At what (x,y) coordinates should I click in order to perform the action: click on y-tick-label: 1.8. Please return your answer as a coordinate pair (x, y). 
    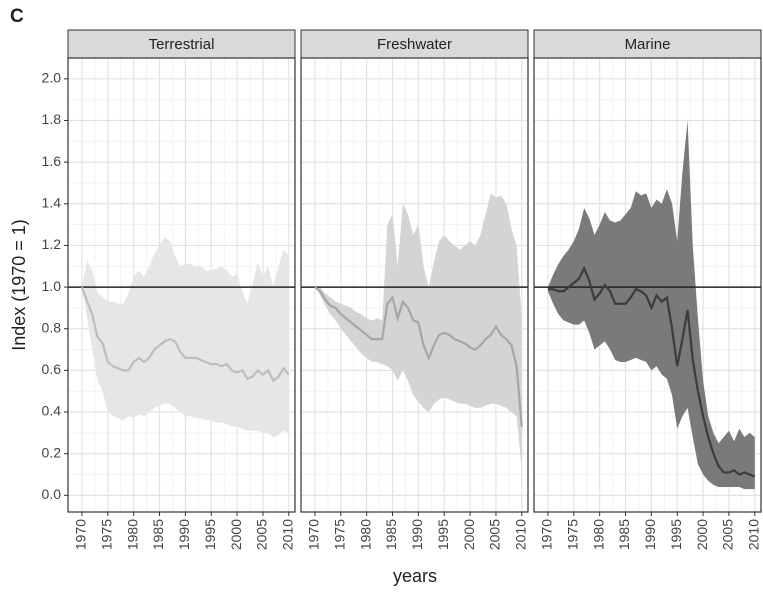
    Looking at the image, I should click on (52, 119).